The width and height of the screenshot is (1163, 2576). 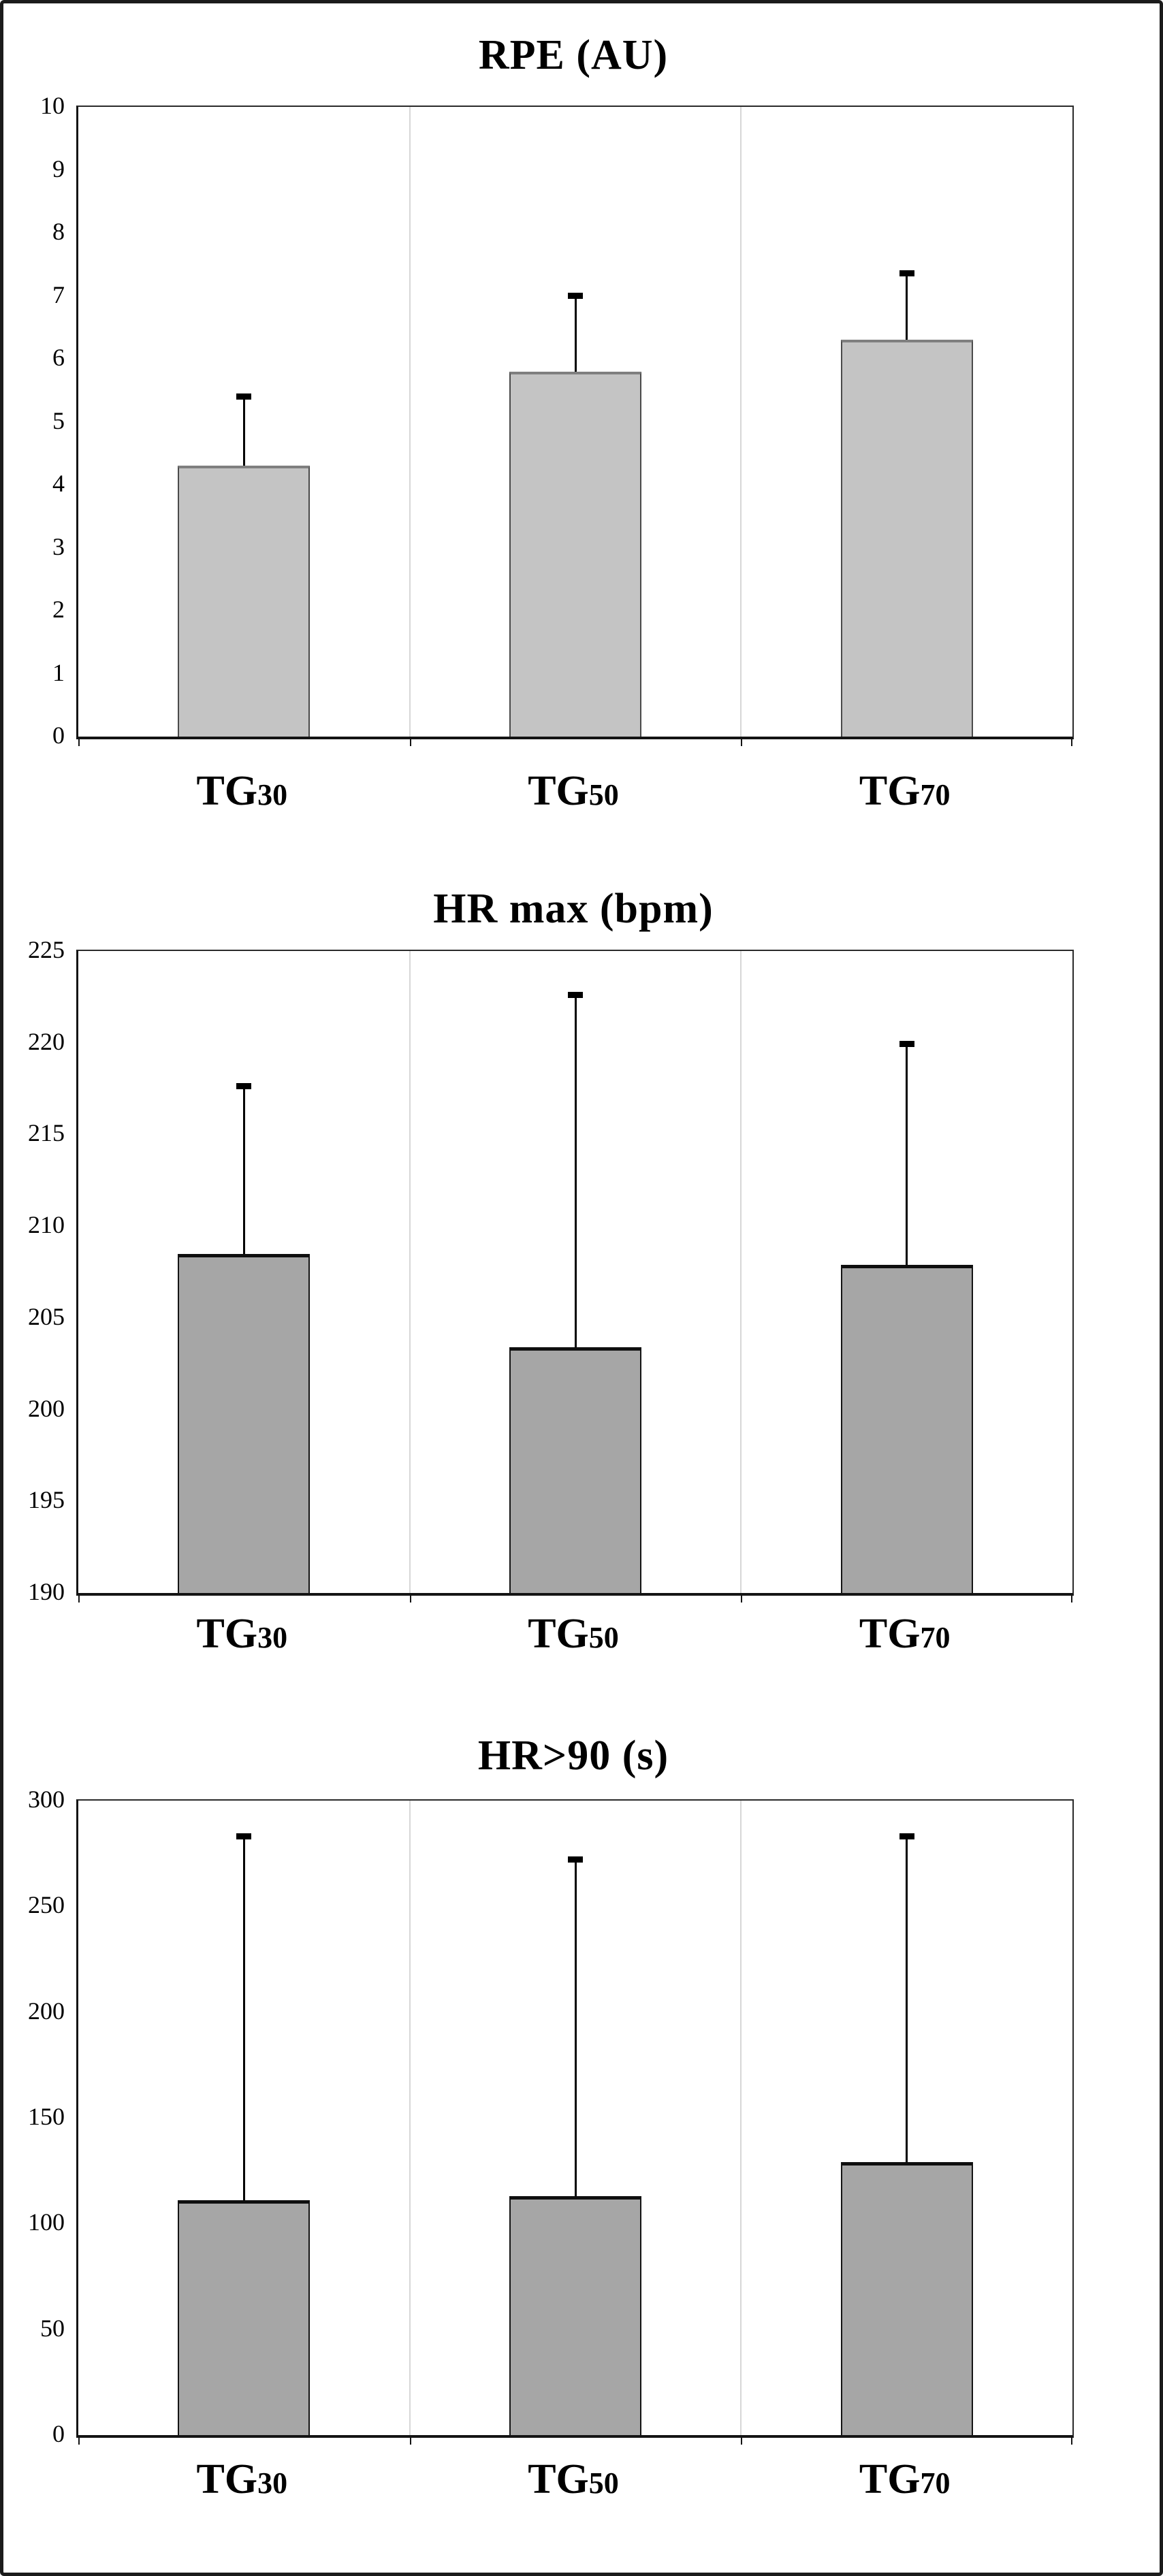 What do you see at coordinates (59, 483) in the screenshot?
I see `y-tick-label: 4` at bounding box center [59, 483].